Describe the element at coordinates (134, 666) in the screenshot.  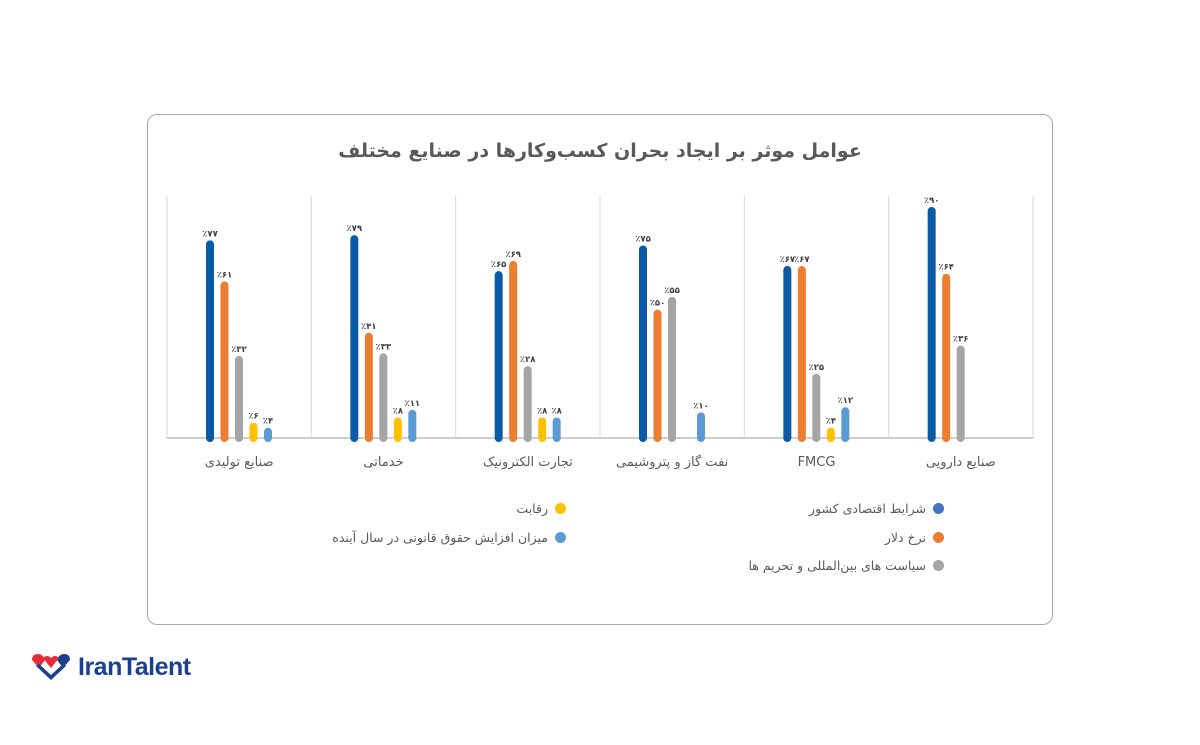
I see `logo-text: IranTalent` at that location.